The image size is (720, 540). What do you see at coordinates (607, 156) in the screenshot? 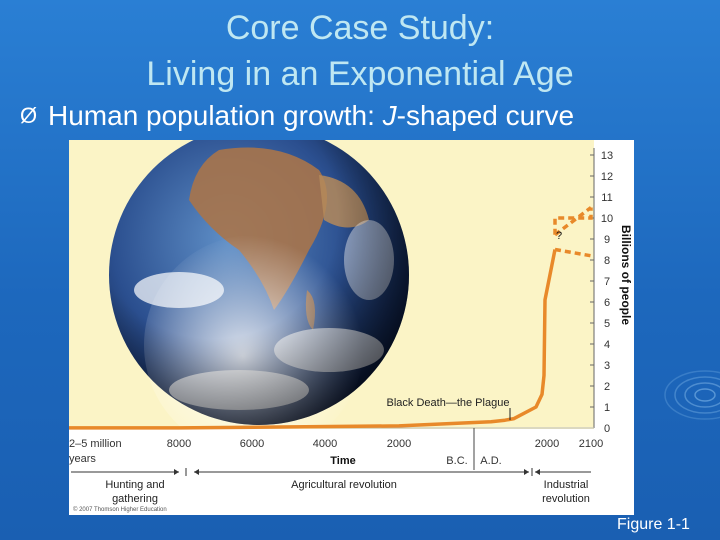
I see `y-tick-label: 13` at bounding box center [607, 156].